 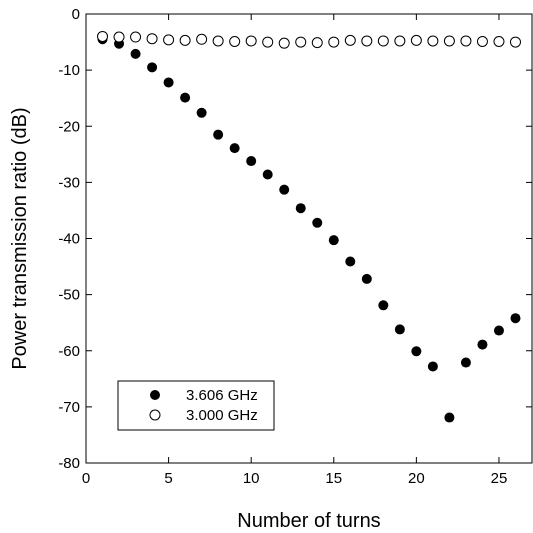 I want to click on x-tick-label: 15, so click(x=333, y=478).